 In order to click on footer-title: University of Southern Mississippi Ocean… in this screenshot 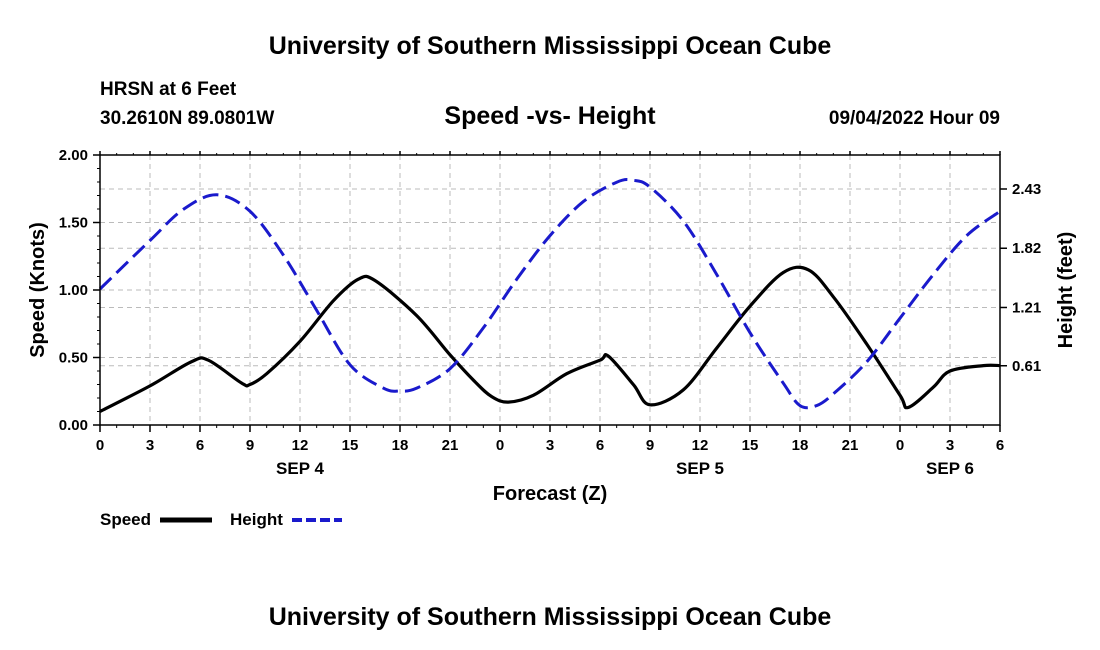, I will do `click(550, 617)`.